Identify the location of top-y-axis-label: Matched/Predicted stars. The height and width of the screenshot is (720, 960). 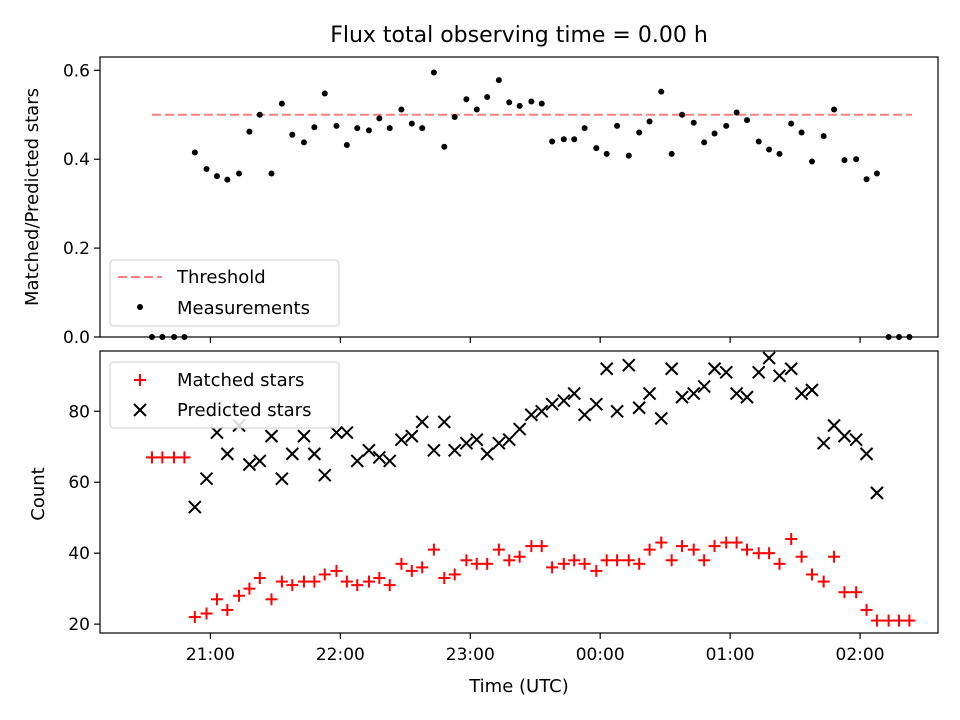
(32, 197).